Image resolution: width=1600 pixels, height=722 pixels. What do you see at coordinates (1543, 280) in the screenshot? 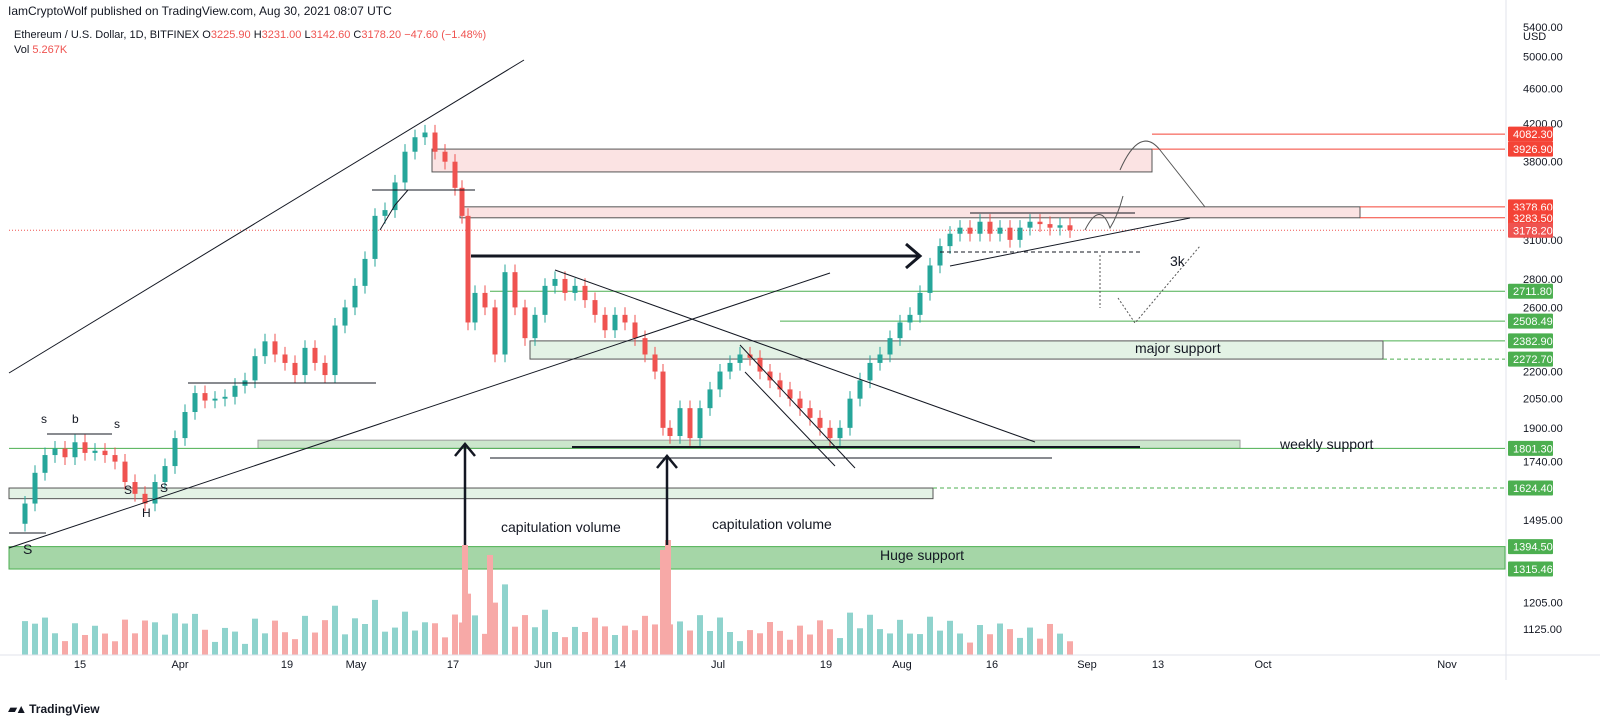
I see `y-tick-label: 2800.00` at bounding box center [1543, 280].